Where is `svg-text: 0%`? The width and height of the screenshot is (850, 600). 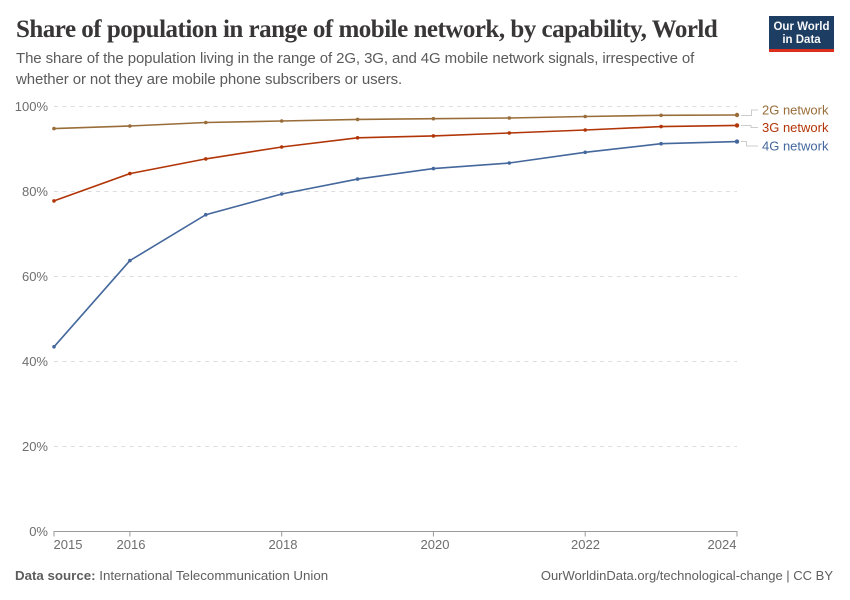 svg-text: 0% is located at coordinates (38, 531).